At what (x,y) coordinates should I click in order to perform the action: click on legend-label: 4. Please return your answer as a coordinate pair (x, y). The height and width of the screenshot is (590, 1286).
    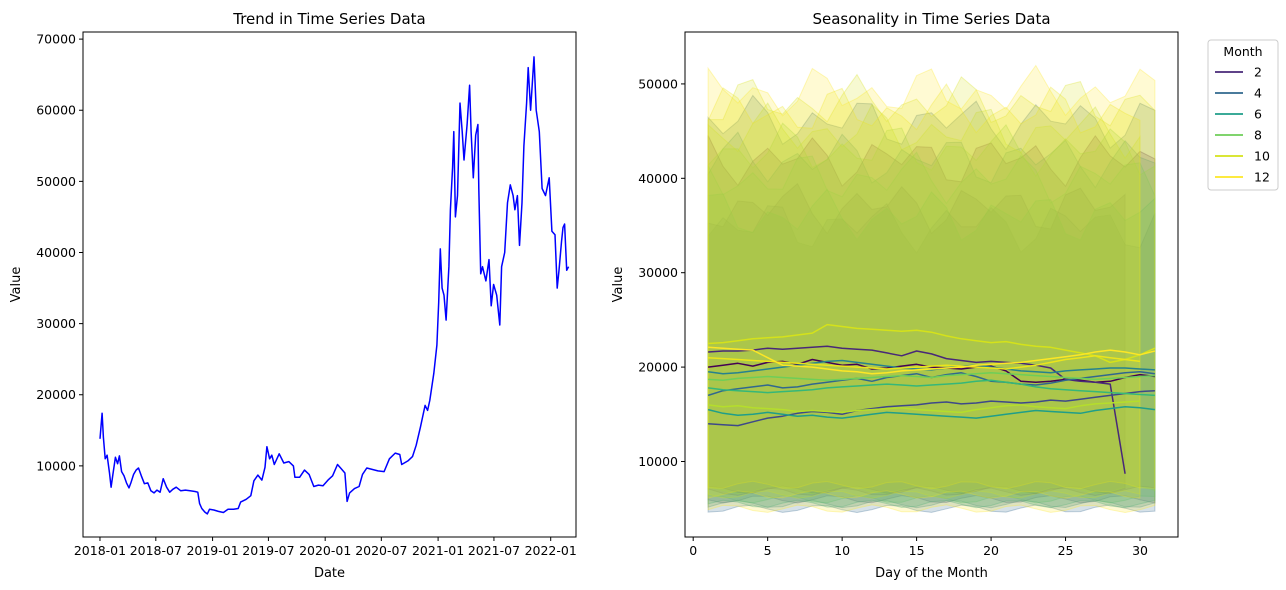
    Looking at the image, I should click on (1258, 93).